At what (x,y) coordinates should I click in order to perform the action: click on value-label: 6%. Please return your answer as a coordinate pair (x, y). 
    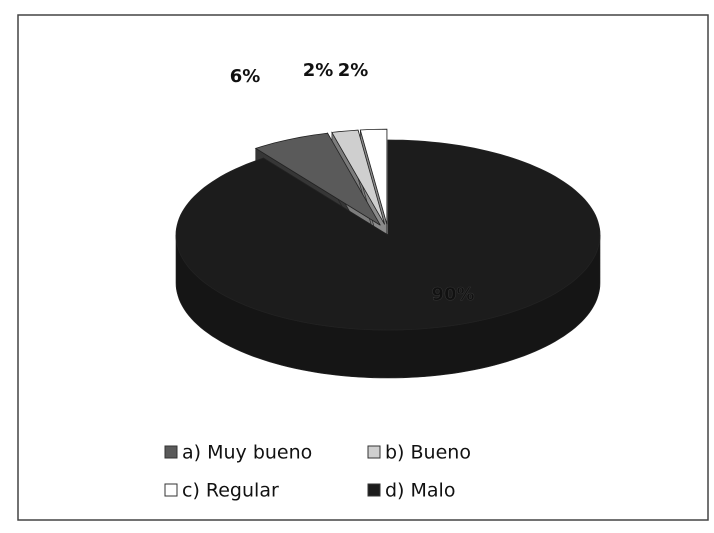
    Looking at the image, I should click on (245, 76).